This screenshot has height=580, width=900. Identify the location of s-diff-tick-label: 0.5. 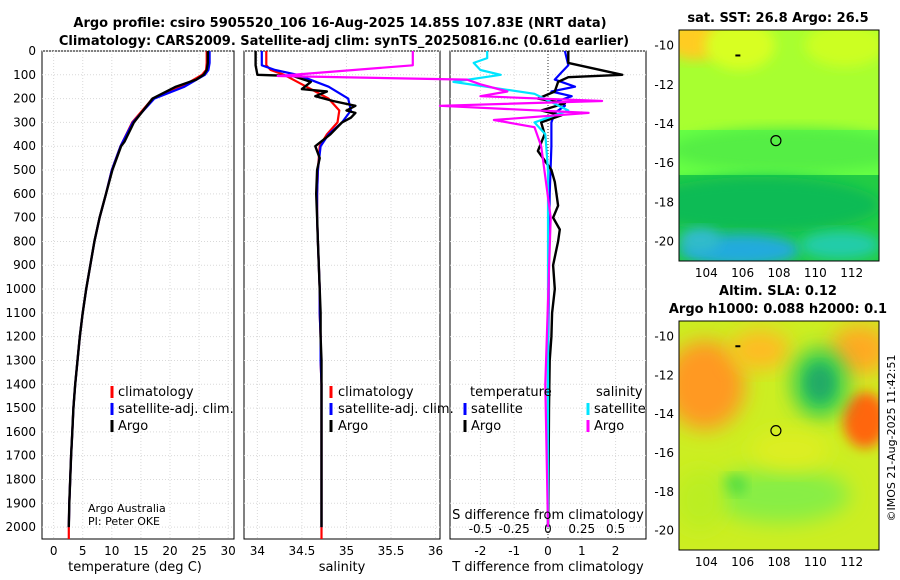
(615, 529).